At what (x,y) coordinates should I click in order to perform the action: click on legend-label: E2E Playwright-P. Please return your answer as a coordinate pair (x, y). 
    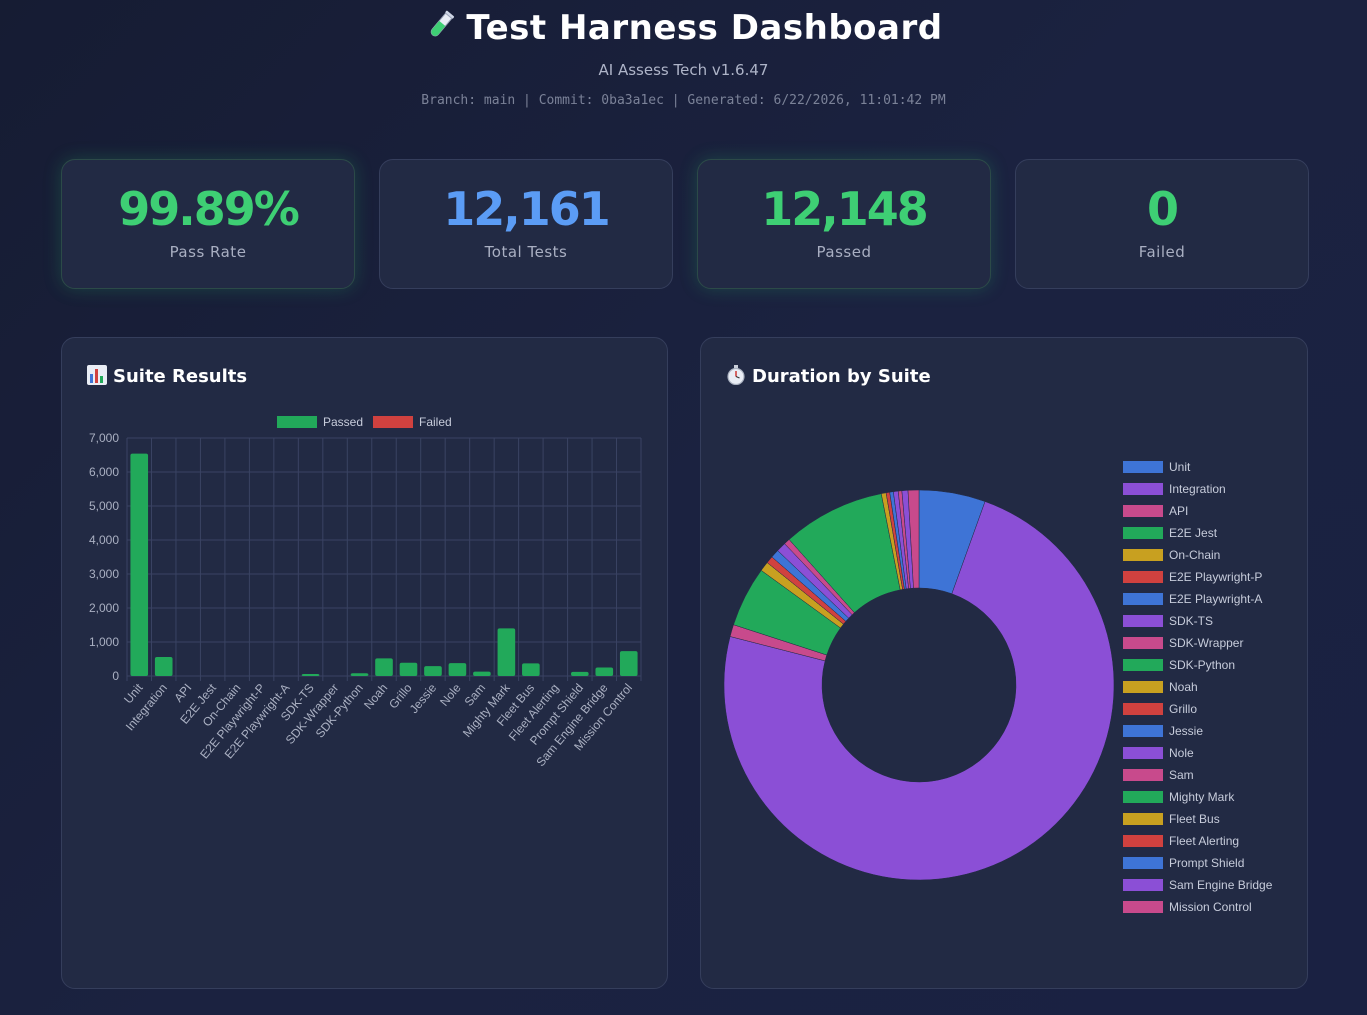
    Looking at the image, I should click on (1216, 577).